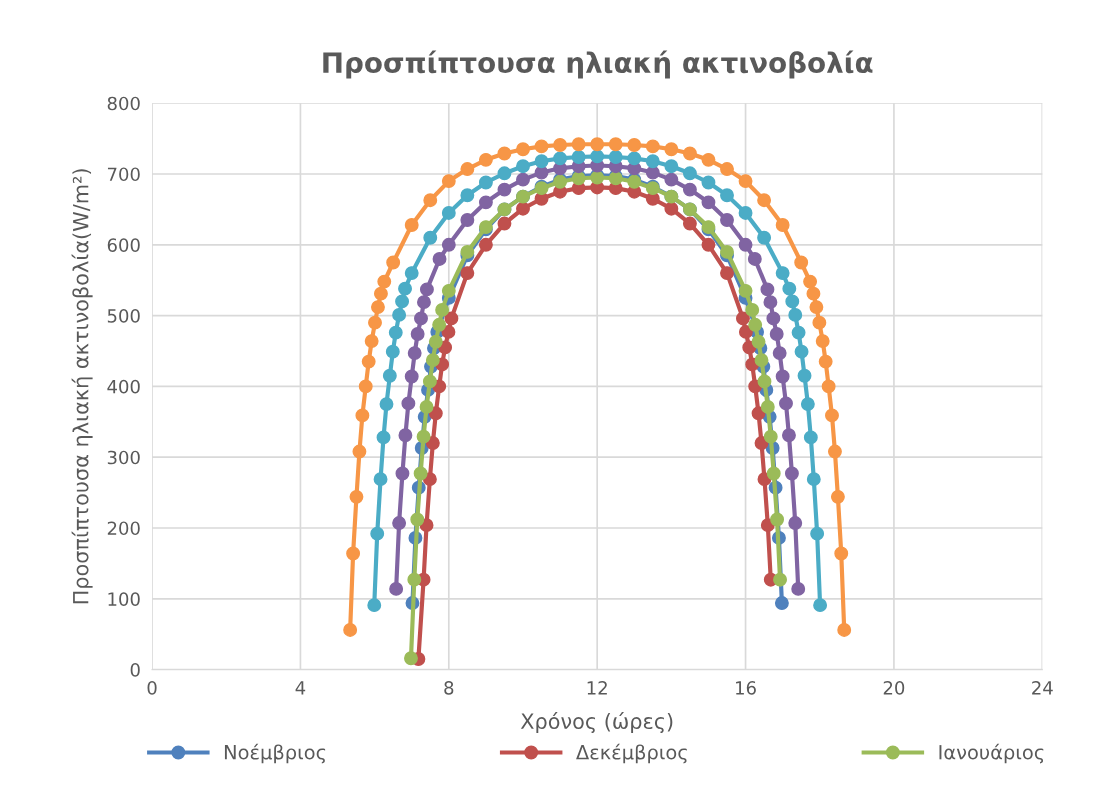 The image size is (1110, 800). Describe the element at coordinates (82, 386) in the screenshot. I see `y-axis-title: Προσπίπτουσα ηλιακή ακτινοβολία(W/m²)` at that location.